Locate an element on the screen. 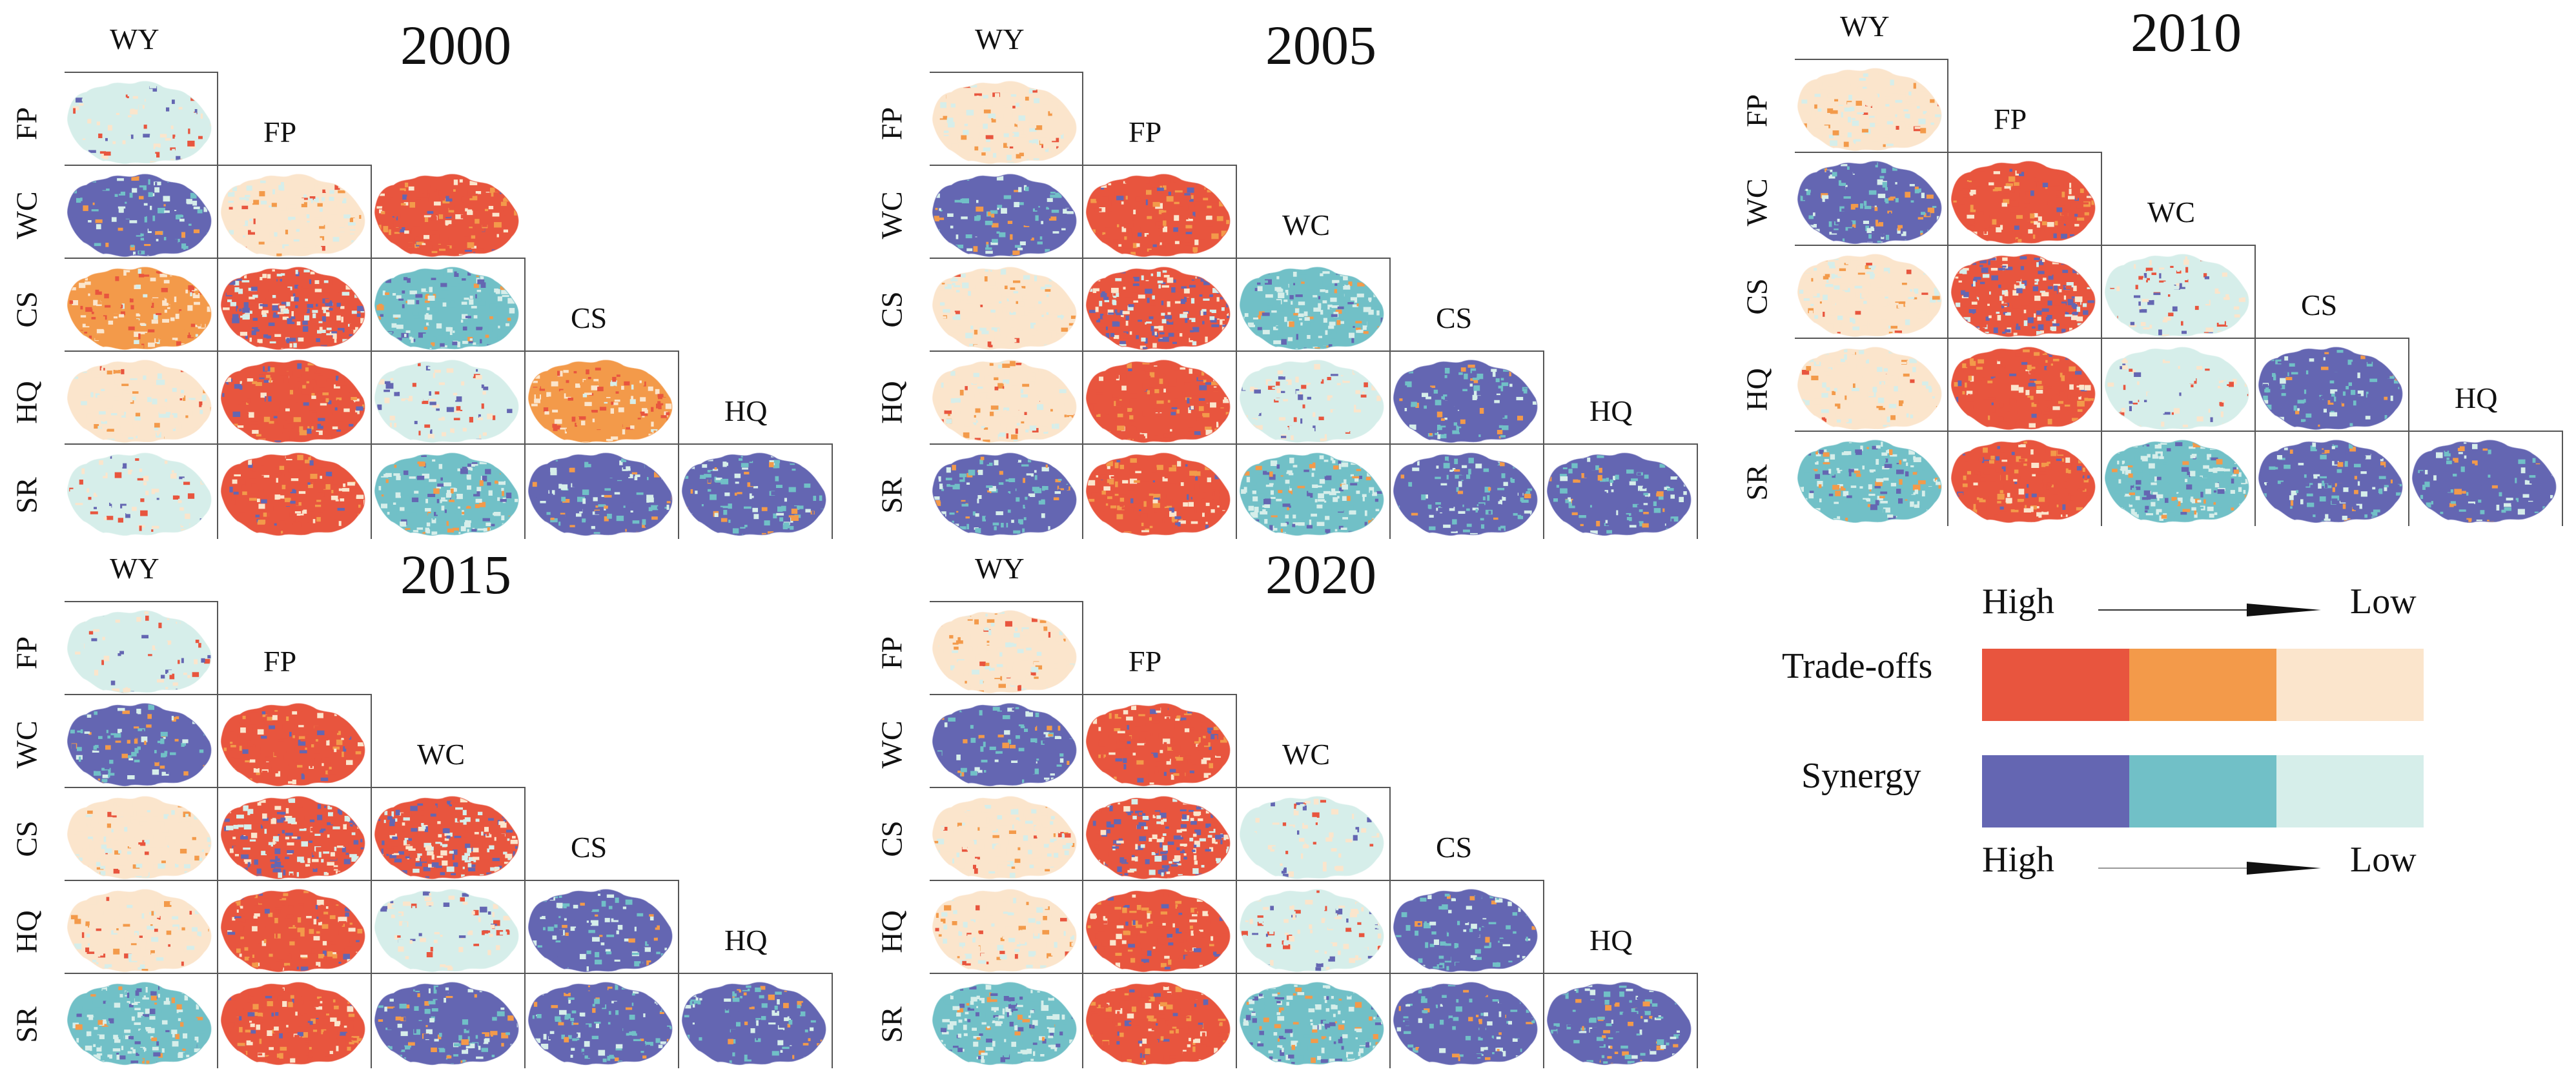  panel-title: 2020 is located at coordinates (1321, 574).